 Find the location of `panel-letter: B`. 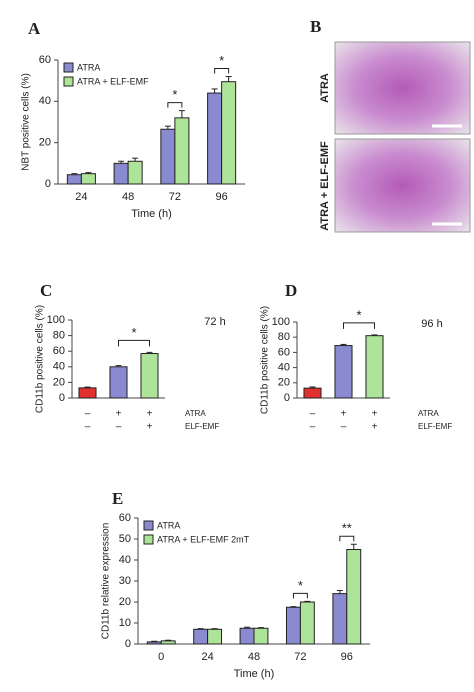

panel-letter: B is located at coordinates (315, 26).